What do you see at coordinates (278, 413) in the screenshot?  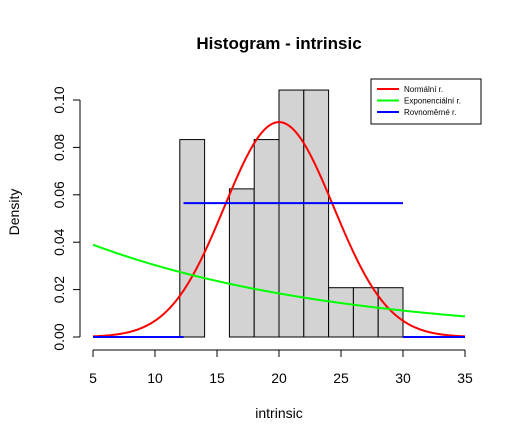 I see `x-axis-label: intrinsic` at bounding box center [278, 413].